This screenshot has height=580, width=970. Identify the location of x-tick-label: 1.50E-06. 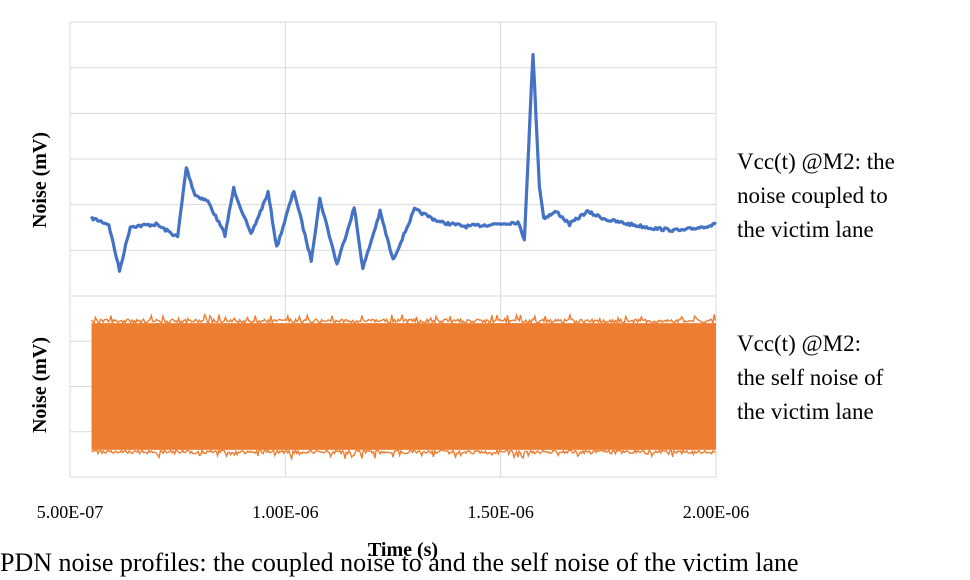
(500, 512).